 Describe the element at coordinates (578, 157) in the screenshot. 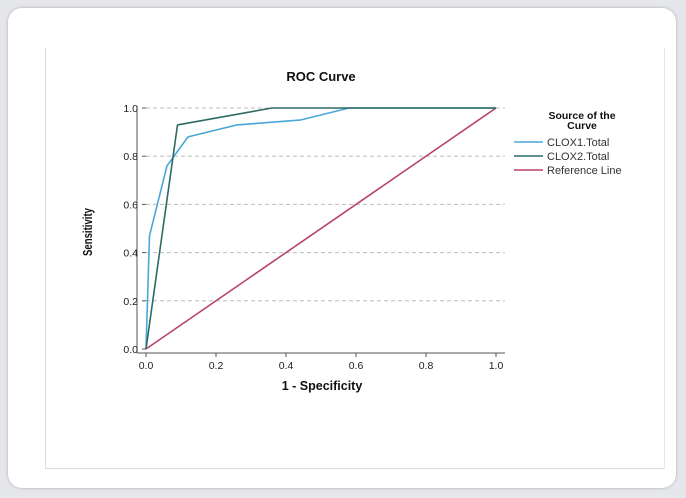

I see `legend-label: CLOX2.Total` at that location.